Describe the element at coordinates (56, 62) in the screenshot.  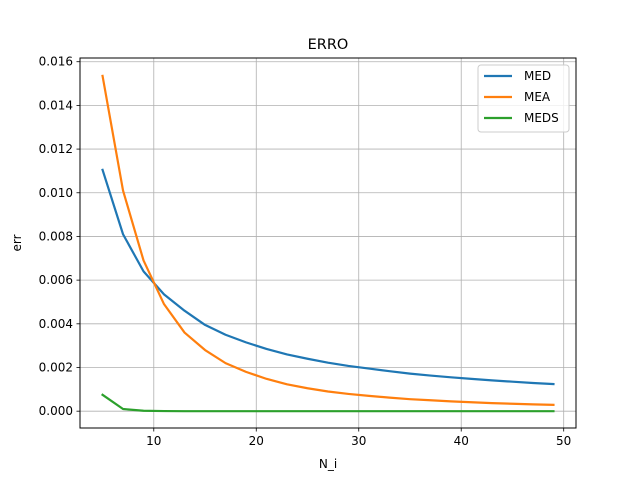
I see `y-tick-label: 0.016` at that location.